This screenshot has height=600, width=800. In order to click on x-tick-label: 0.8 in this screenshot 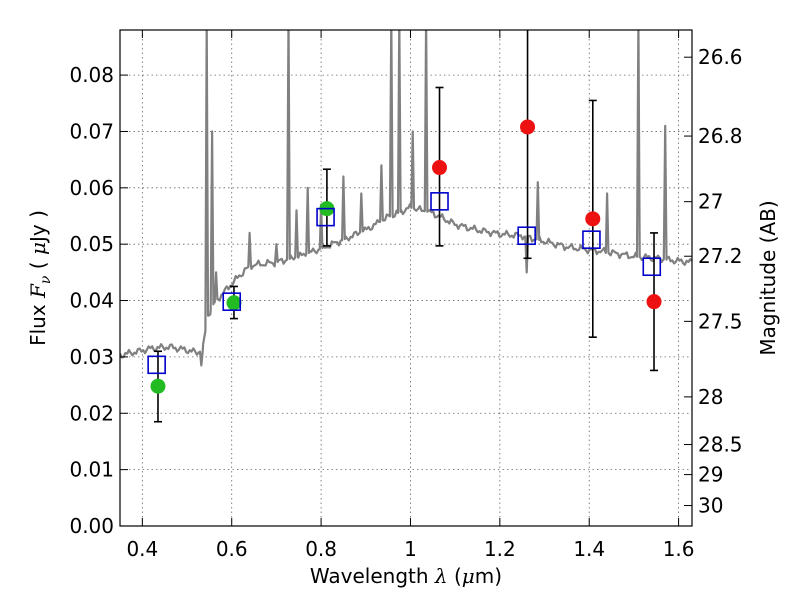, I will do `click(321, 549)`.